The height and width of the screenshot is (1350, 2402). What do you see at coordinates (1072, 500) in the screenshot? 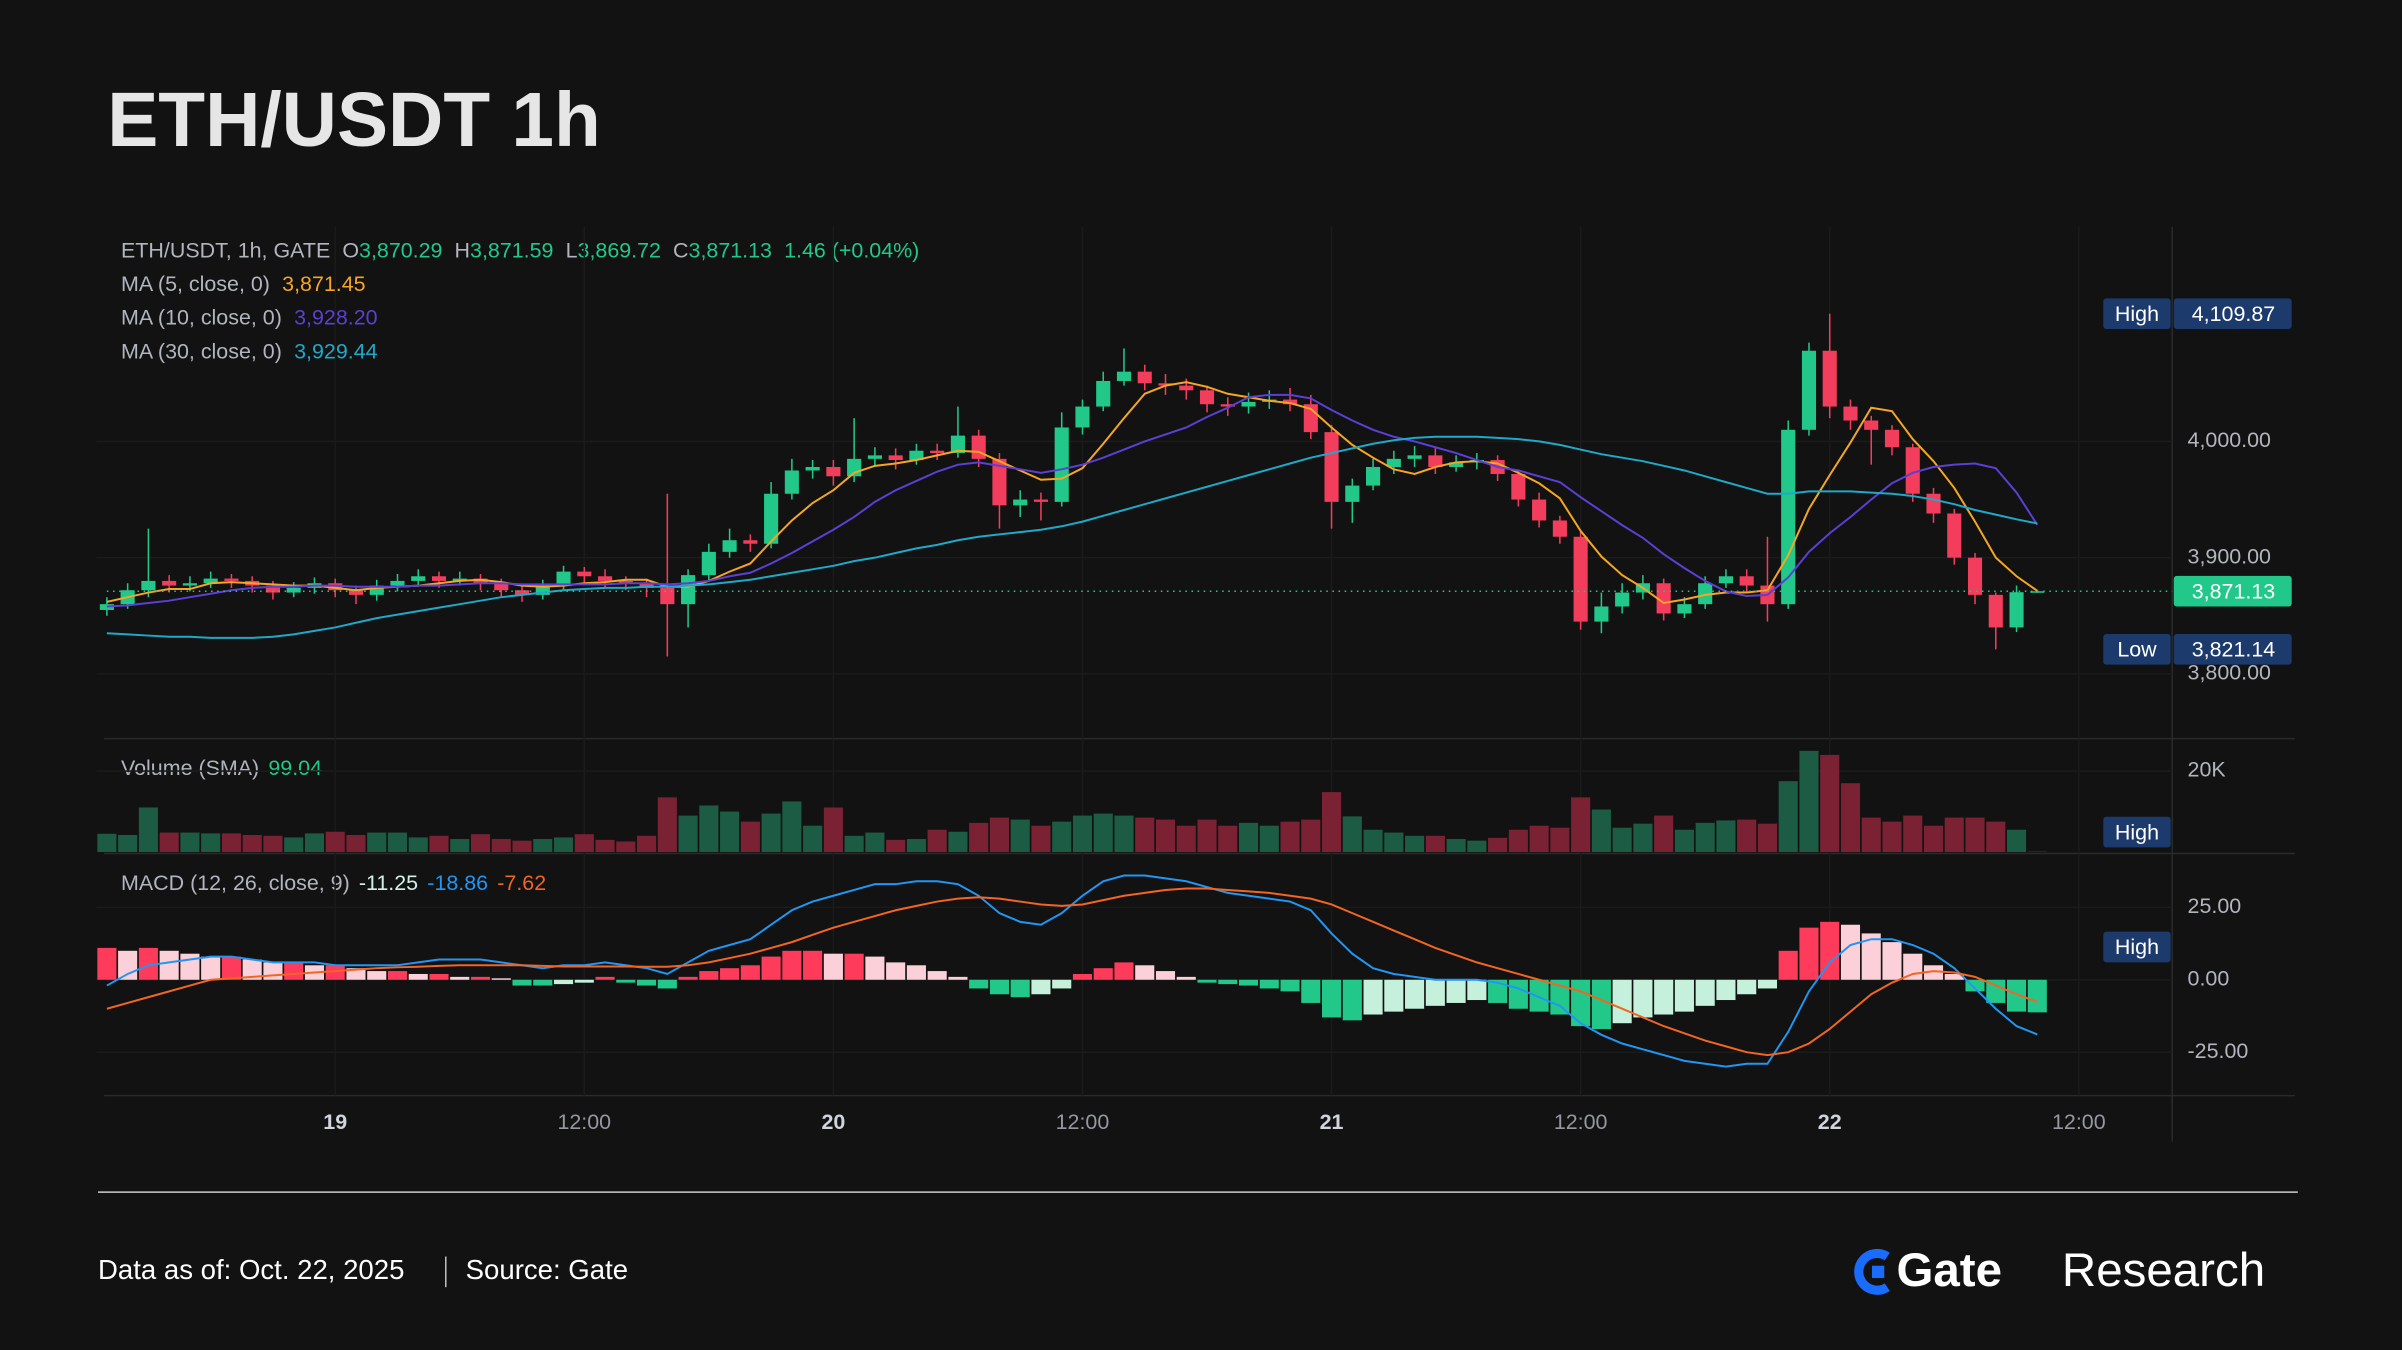
I see `moving-average-line` at bounding box center [1072, 500].